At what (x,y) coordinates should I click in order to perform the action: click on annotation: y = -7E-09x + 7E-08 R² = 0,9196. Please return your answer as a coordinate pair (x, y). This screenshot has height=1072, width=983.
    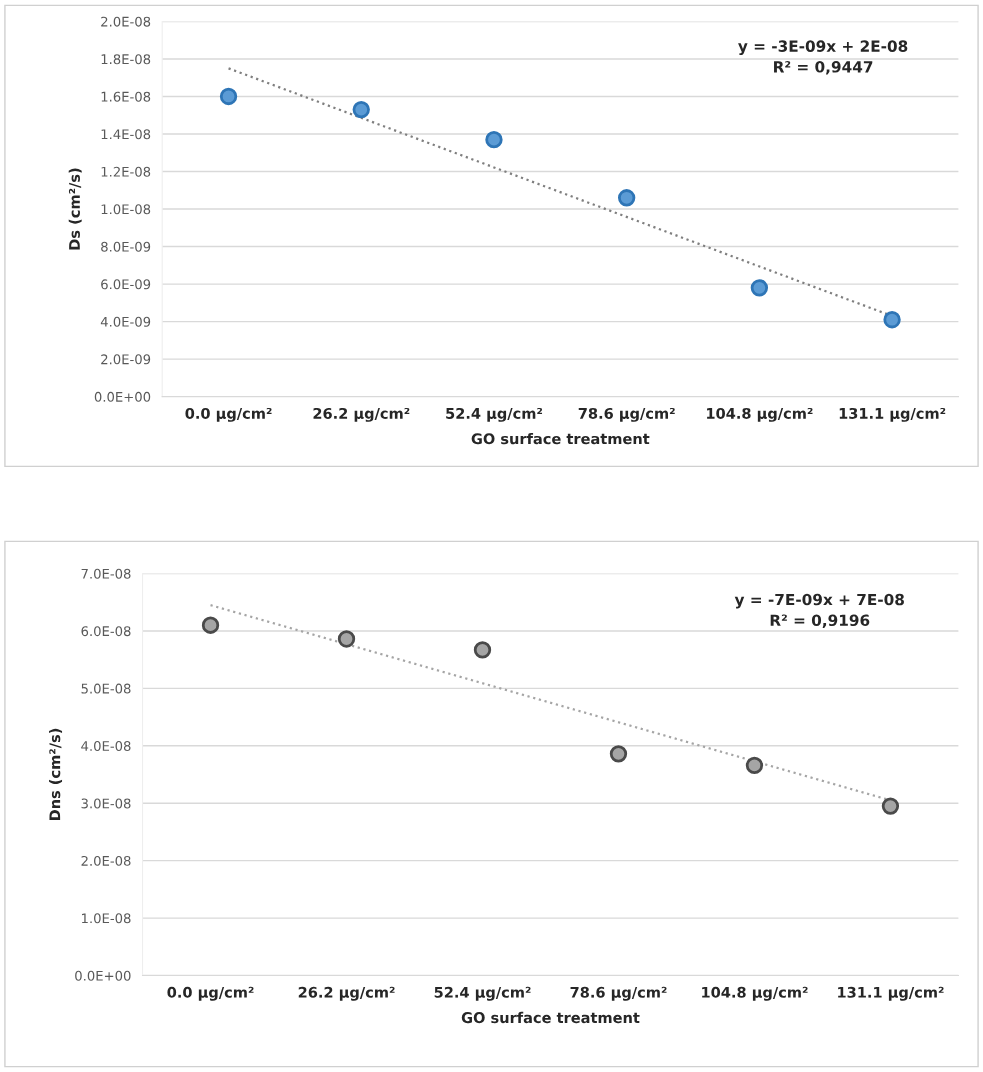
    Looking at the image, I should click on (819, 610).